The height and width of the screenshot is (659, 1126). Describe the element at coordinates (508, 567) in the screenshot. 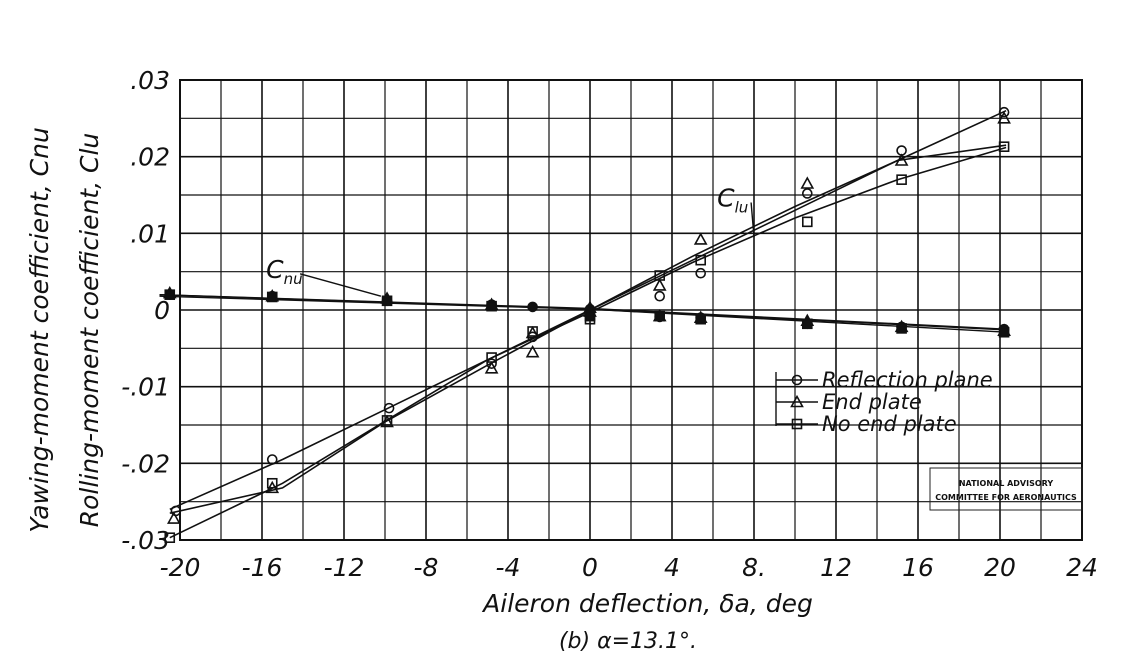

I see `x-tick-label: -4` at that location.